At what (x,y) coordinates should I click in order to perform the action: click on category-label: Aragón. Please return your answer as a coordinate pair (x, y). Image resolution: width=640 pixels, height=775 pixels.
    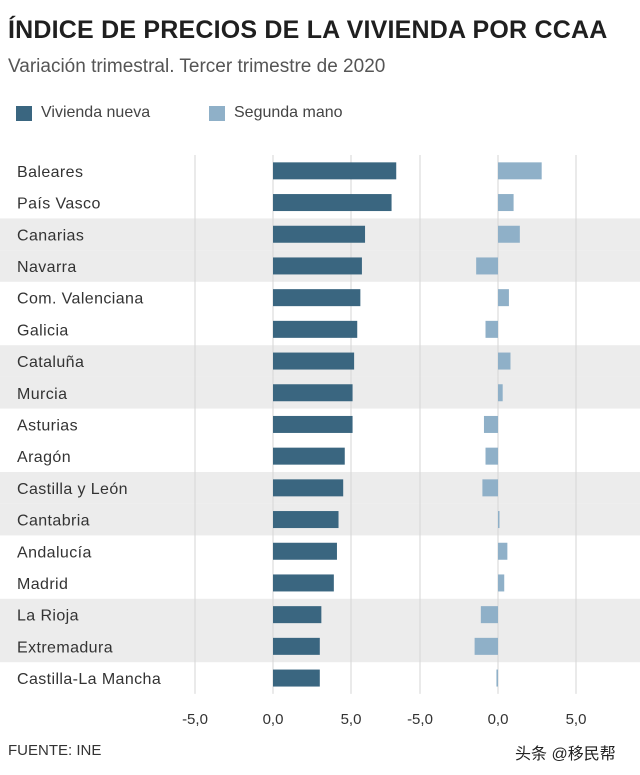
    Looking at the image, I should click on (44, 457).